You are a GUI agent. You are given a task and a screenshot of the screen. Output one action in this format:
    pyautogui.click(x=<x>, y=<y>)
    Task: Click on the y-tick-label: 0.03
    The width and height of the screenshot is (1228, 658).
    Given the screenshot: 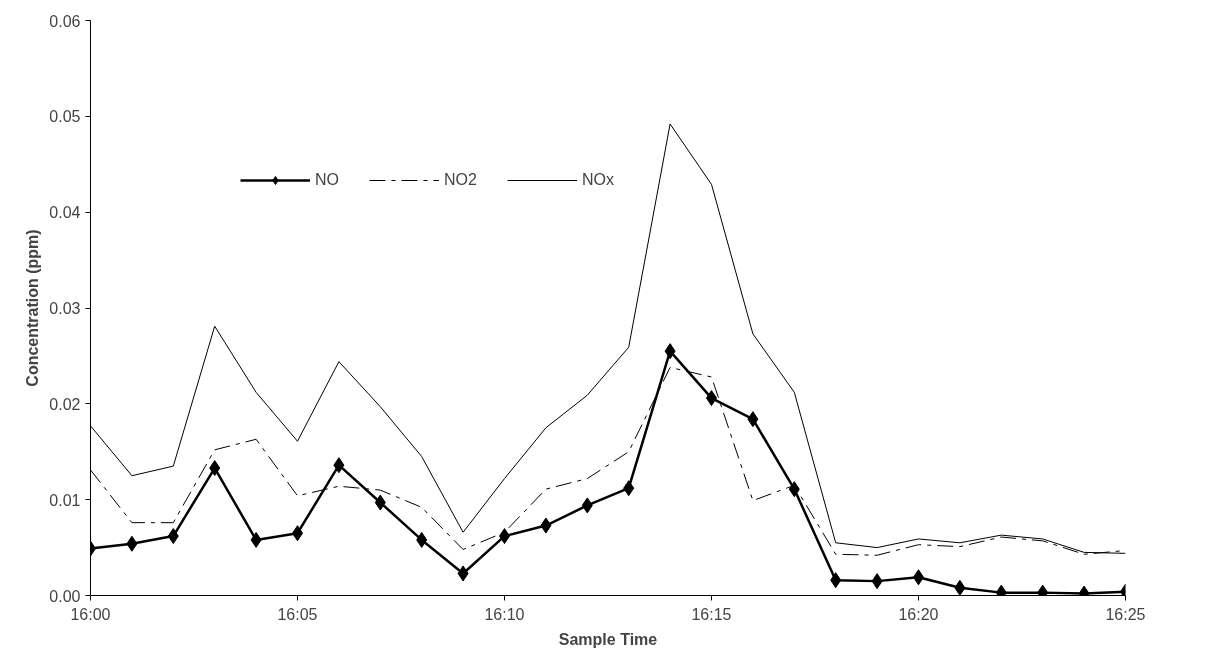 What is the action you would take?
    pyautogui.click(x=65, y=308)
    